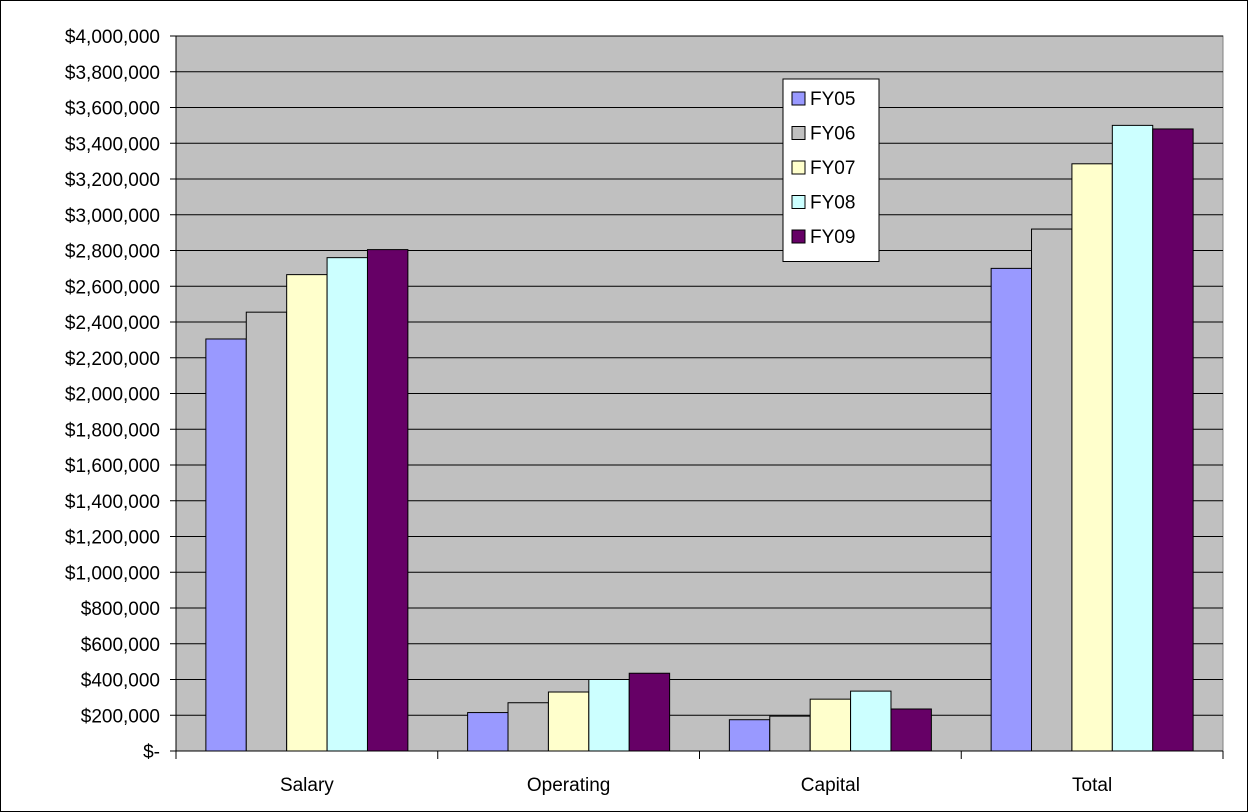 This screenshot has width=1248, height=812. I want to click on y-tick-label: $1,200,000, so click(112, 538).